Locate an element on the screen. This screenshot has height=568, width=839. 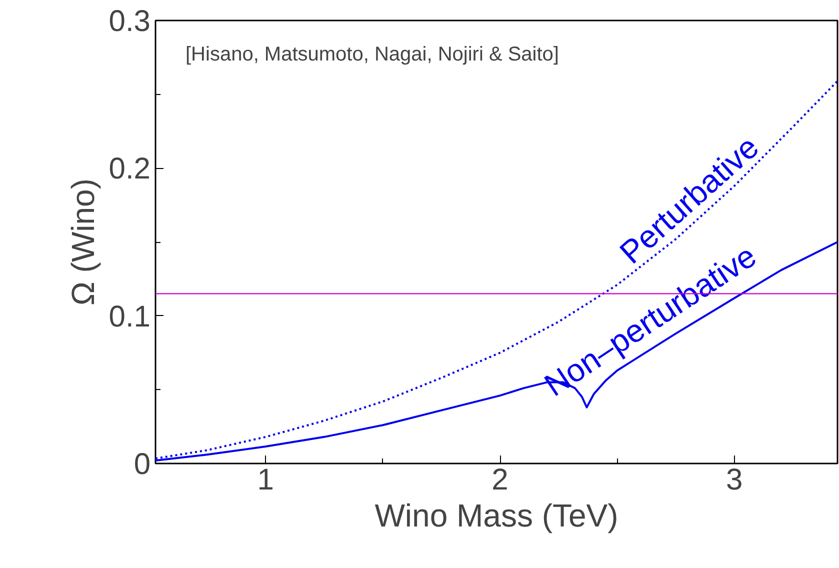
x-tick-label: 1 is located at coordinates (265, 480).